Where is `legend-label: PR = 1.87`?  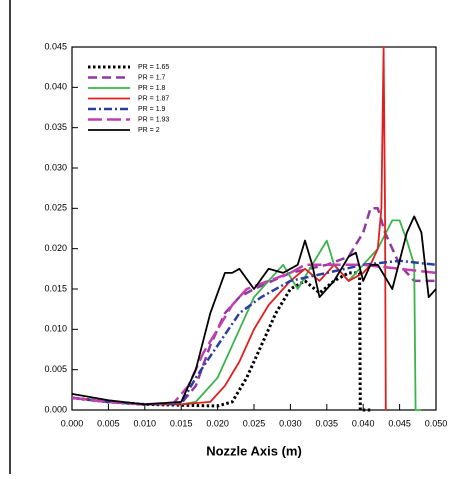
legend-label: PR = 1.87 is located at coordinates (153, 98).